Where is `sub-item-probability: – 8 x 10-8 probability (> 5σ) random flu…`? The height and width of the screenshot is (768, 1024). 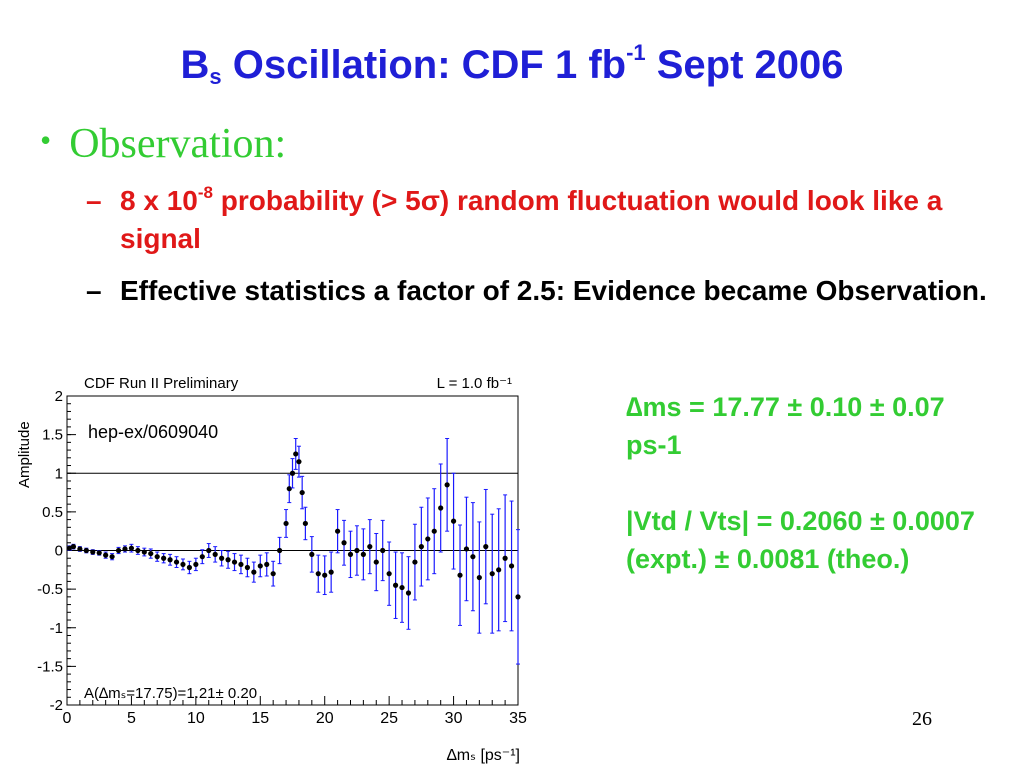
sub-item-probability: – 8 x 10-8 probability (> 5σ) random flu… is located at coordinates (514, 218).